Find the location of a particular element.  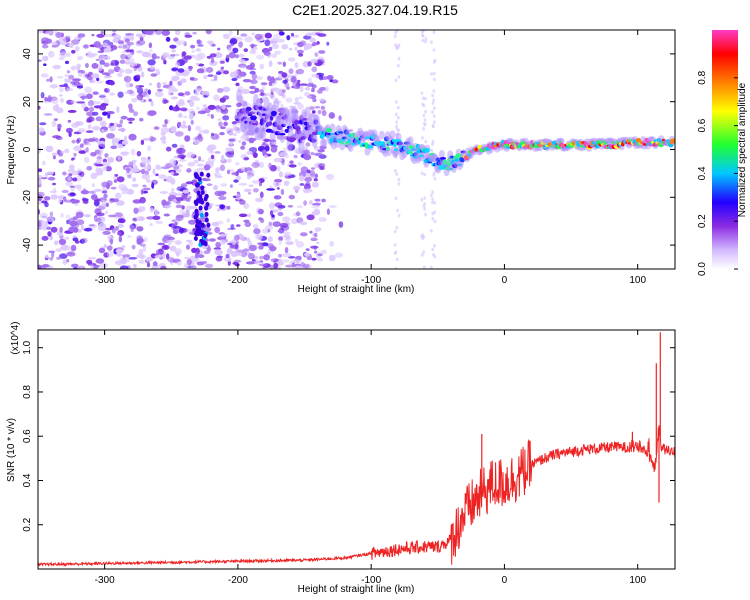

spectrogram-ytick-label: -40 is located at coordinates (27, 244).